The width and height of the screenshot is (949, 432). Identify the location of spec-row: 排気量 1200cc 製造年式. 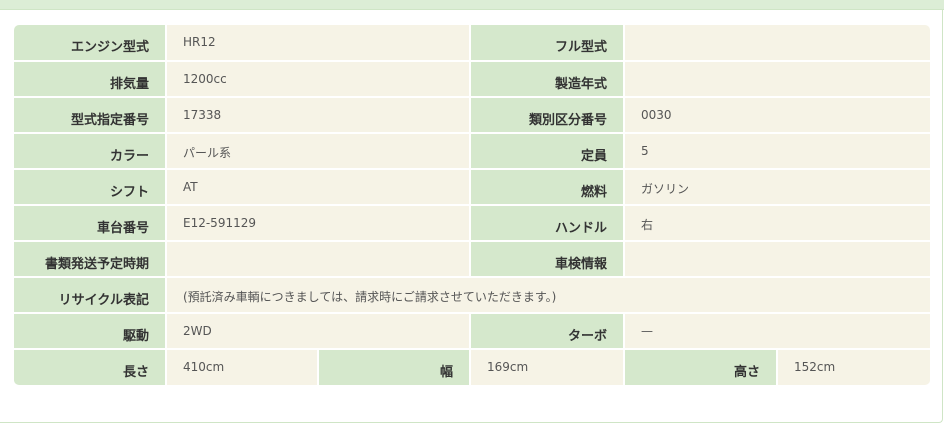
(472, 79).